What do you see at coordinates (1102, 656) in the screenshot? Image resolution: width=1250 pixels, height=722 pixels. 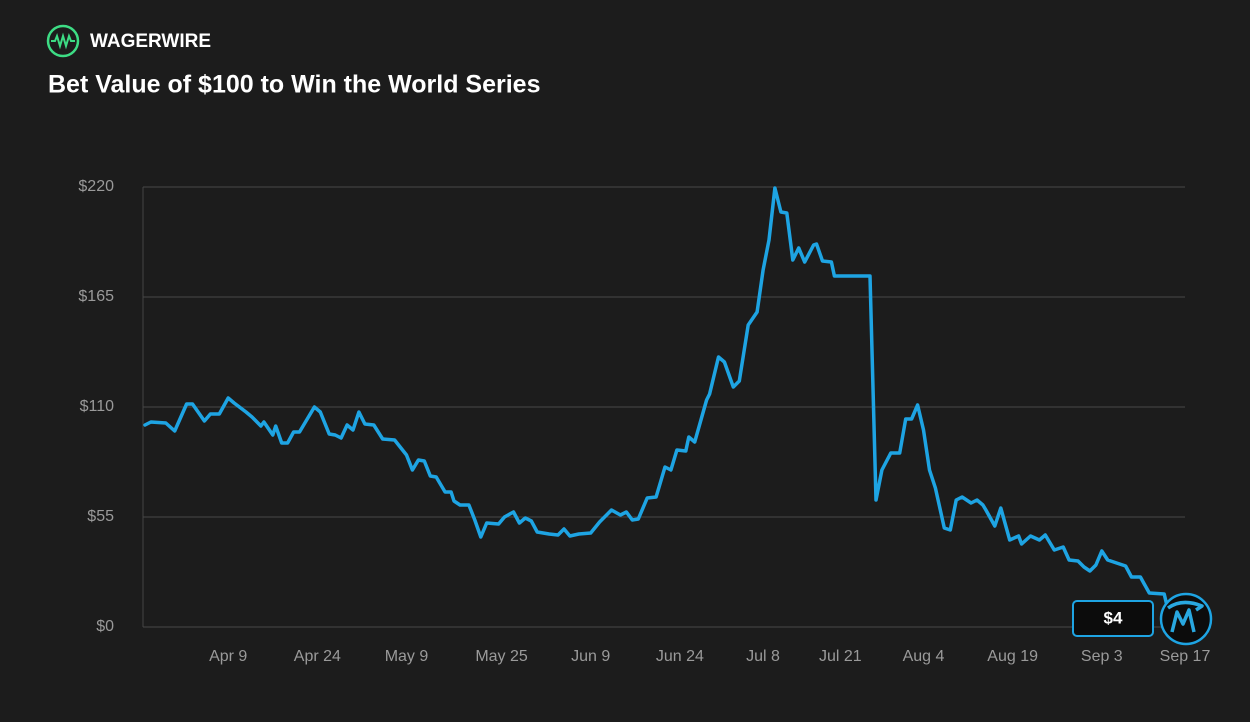 I see `x-tick-label: Sep 3` at bounding box center [1102, 656].